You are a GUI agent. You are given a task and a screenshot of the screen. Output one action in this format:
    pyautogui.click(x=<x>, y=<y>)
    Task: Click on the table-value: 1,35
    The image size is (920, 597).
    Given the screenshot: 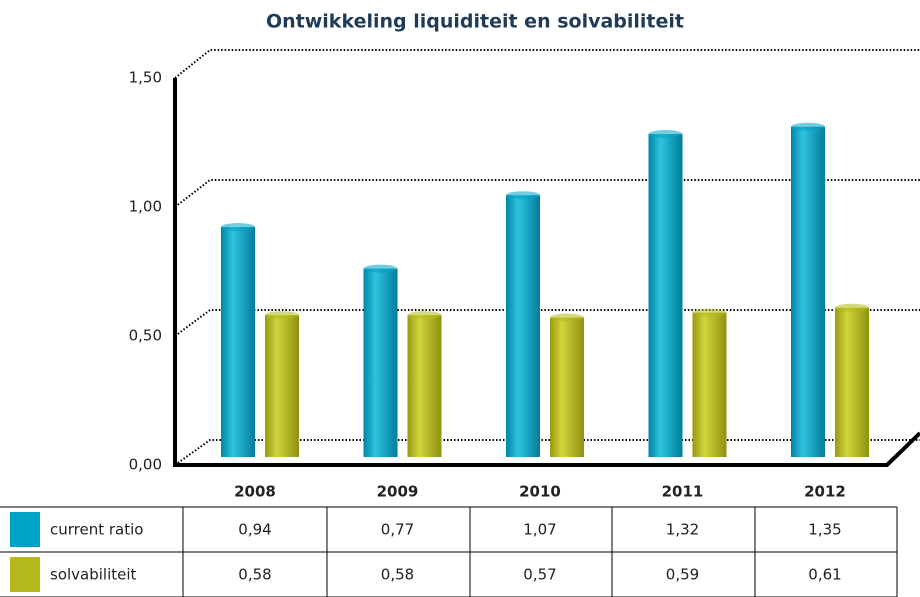 What is the action you would take?
    pyautogui.click(x=824, y=530)
    